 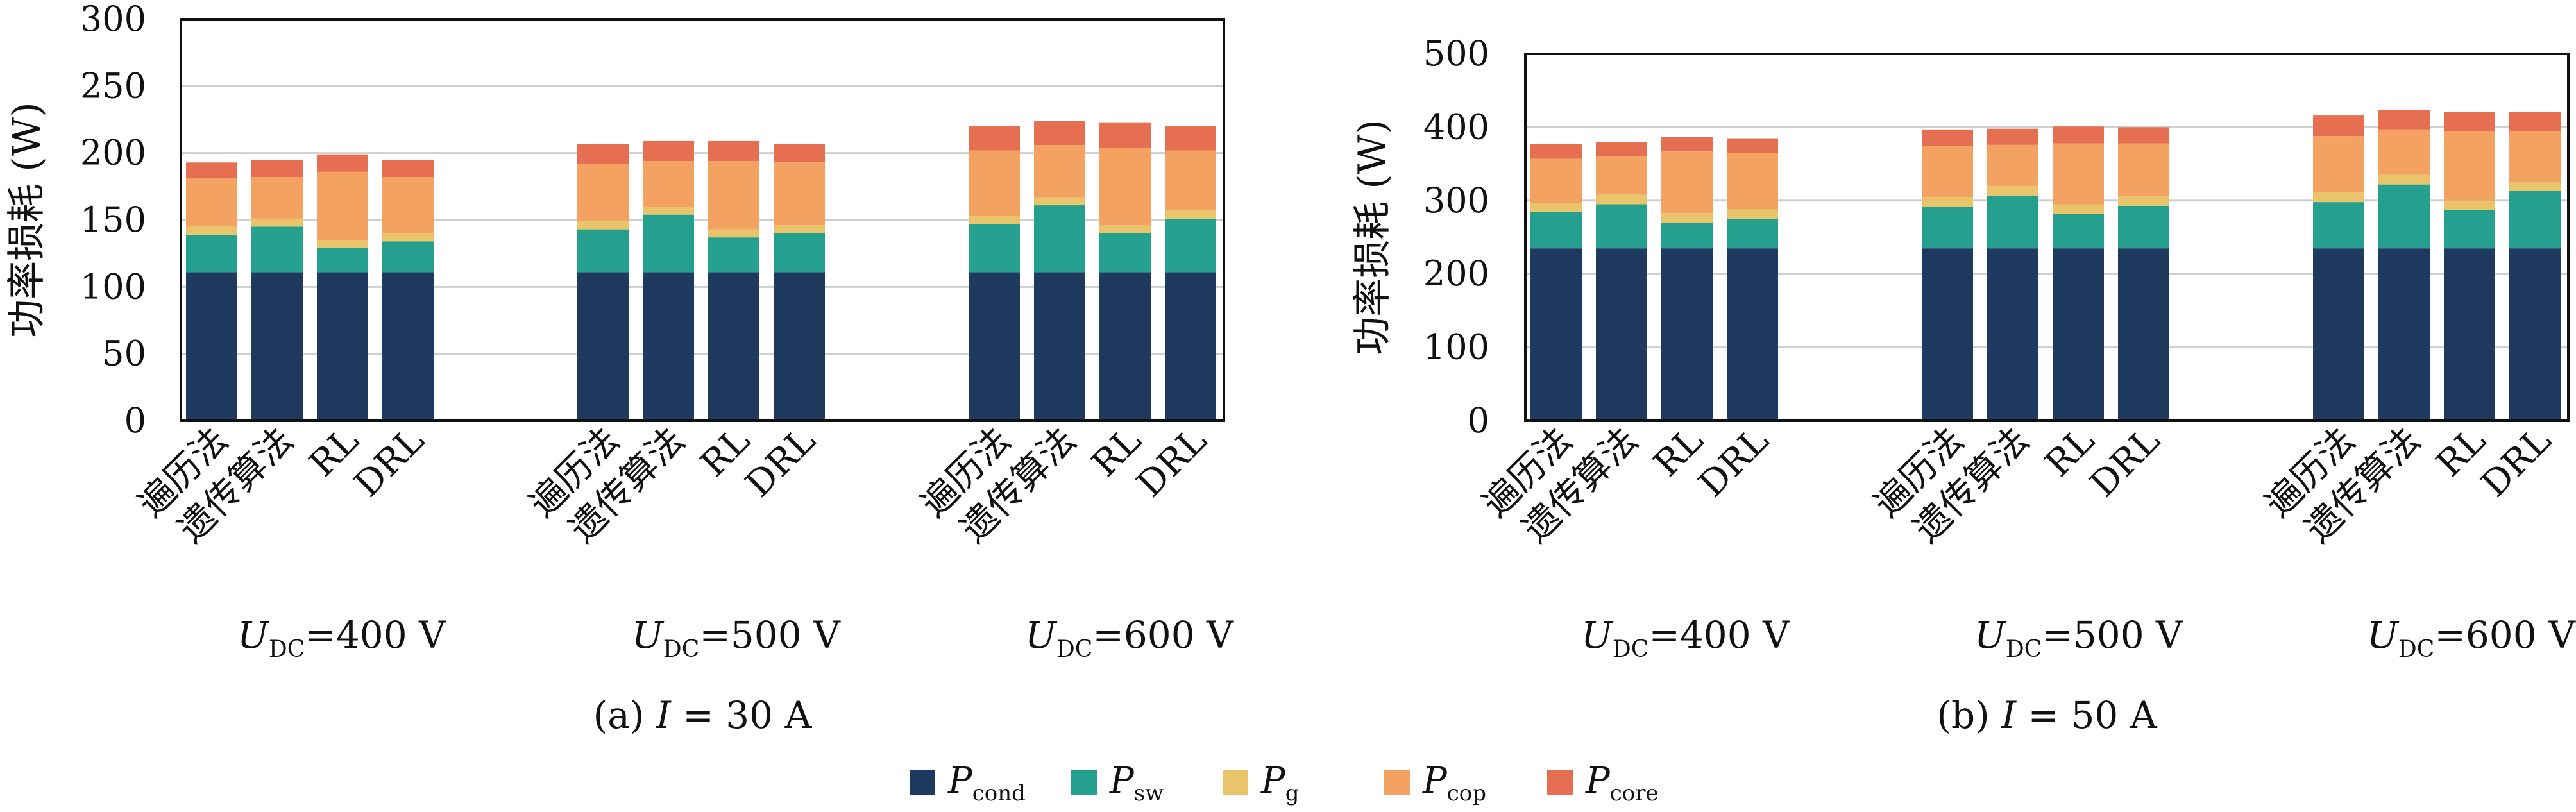 What do you see at coordinates (1560, 782) in the screenshot?
I see `legend-swatch-core` at bounding box center [1560, 782].